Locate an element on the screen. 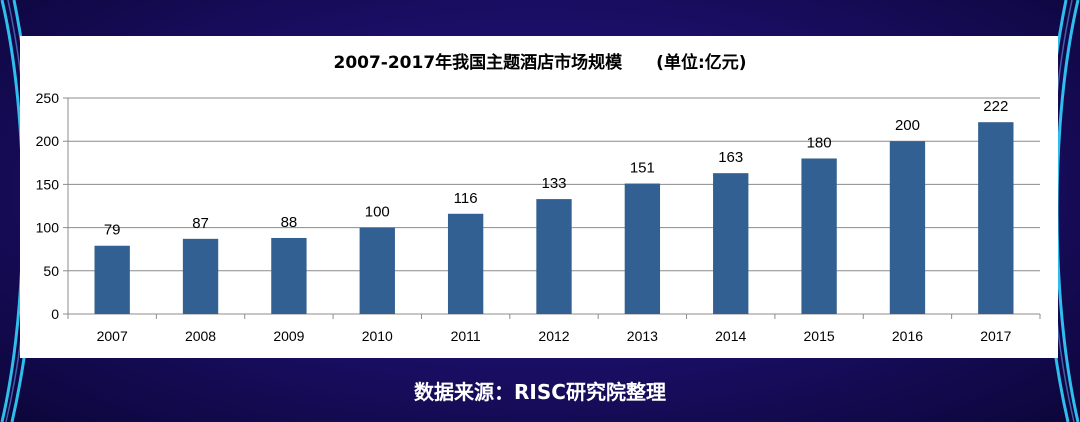  y-tick-label: 200 is located at coordinates (48, 141).